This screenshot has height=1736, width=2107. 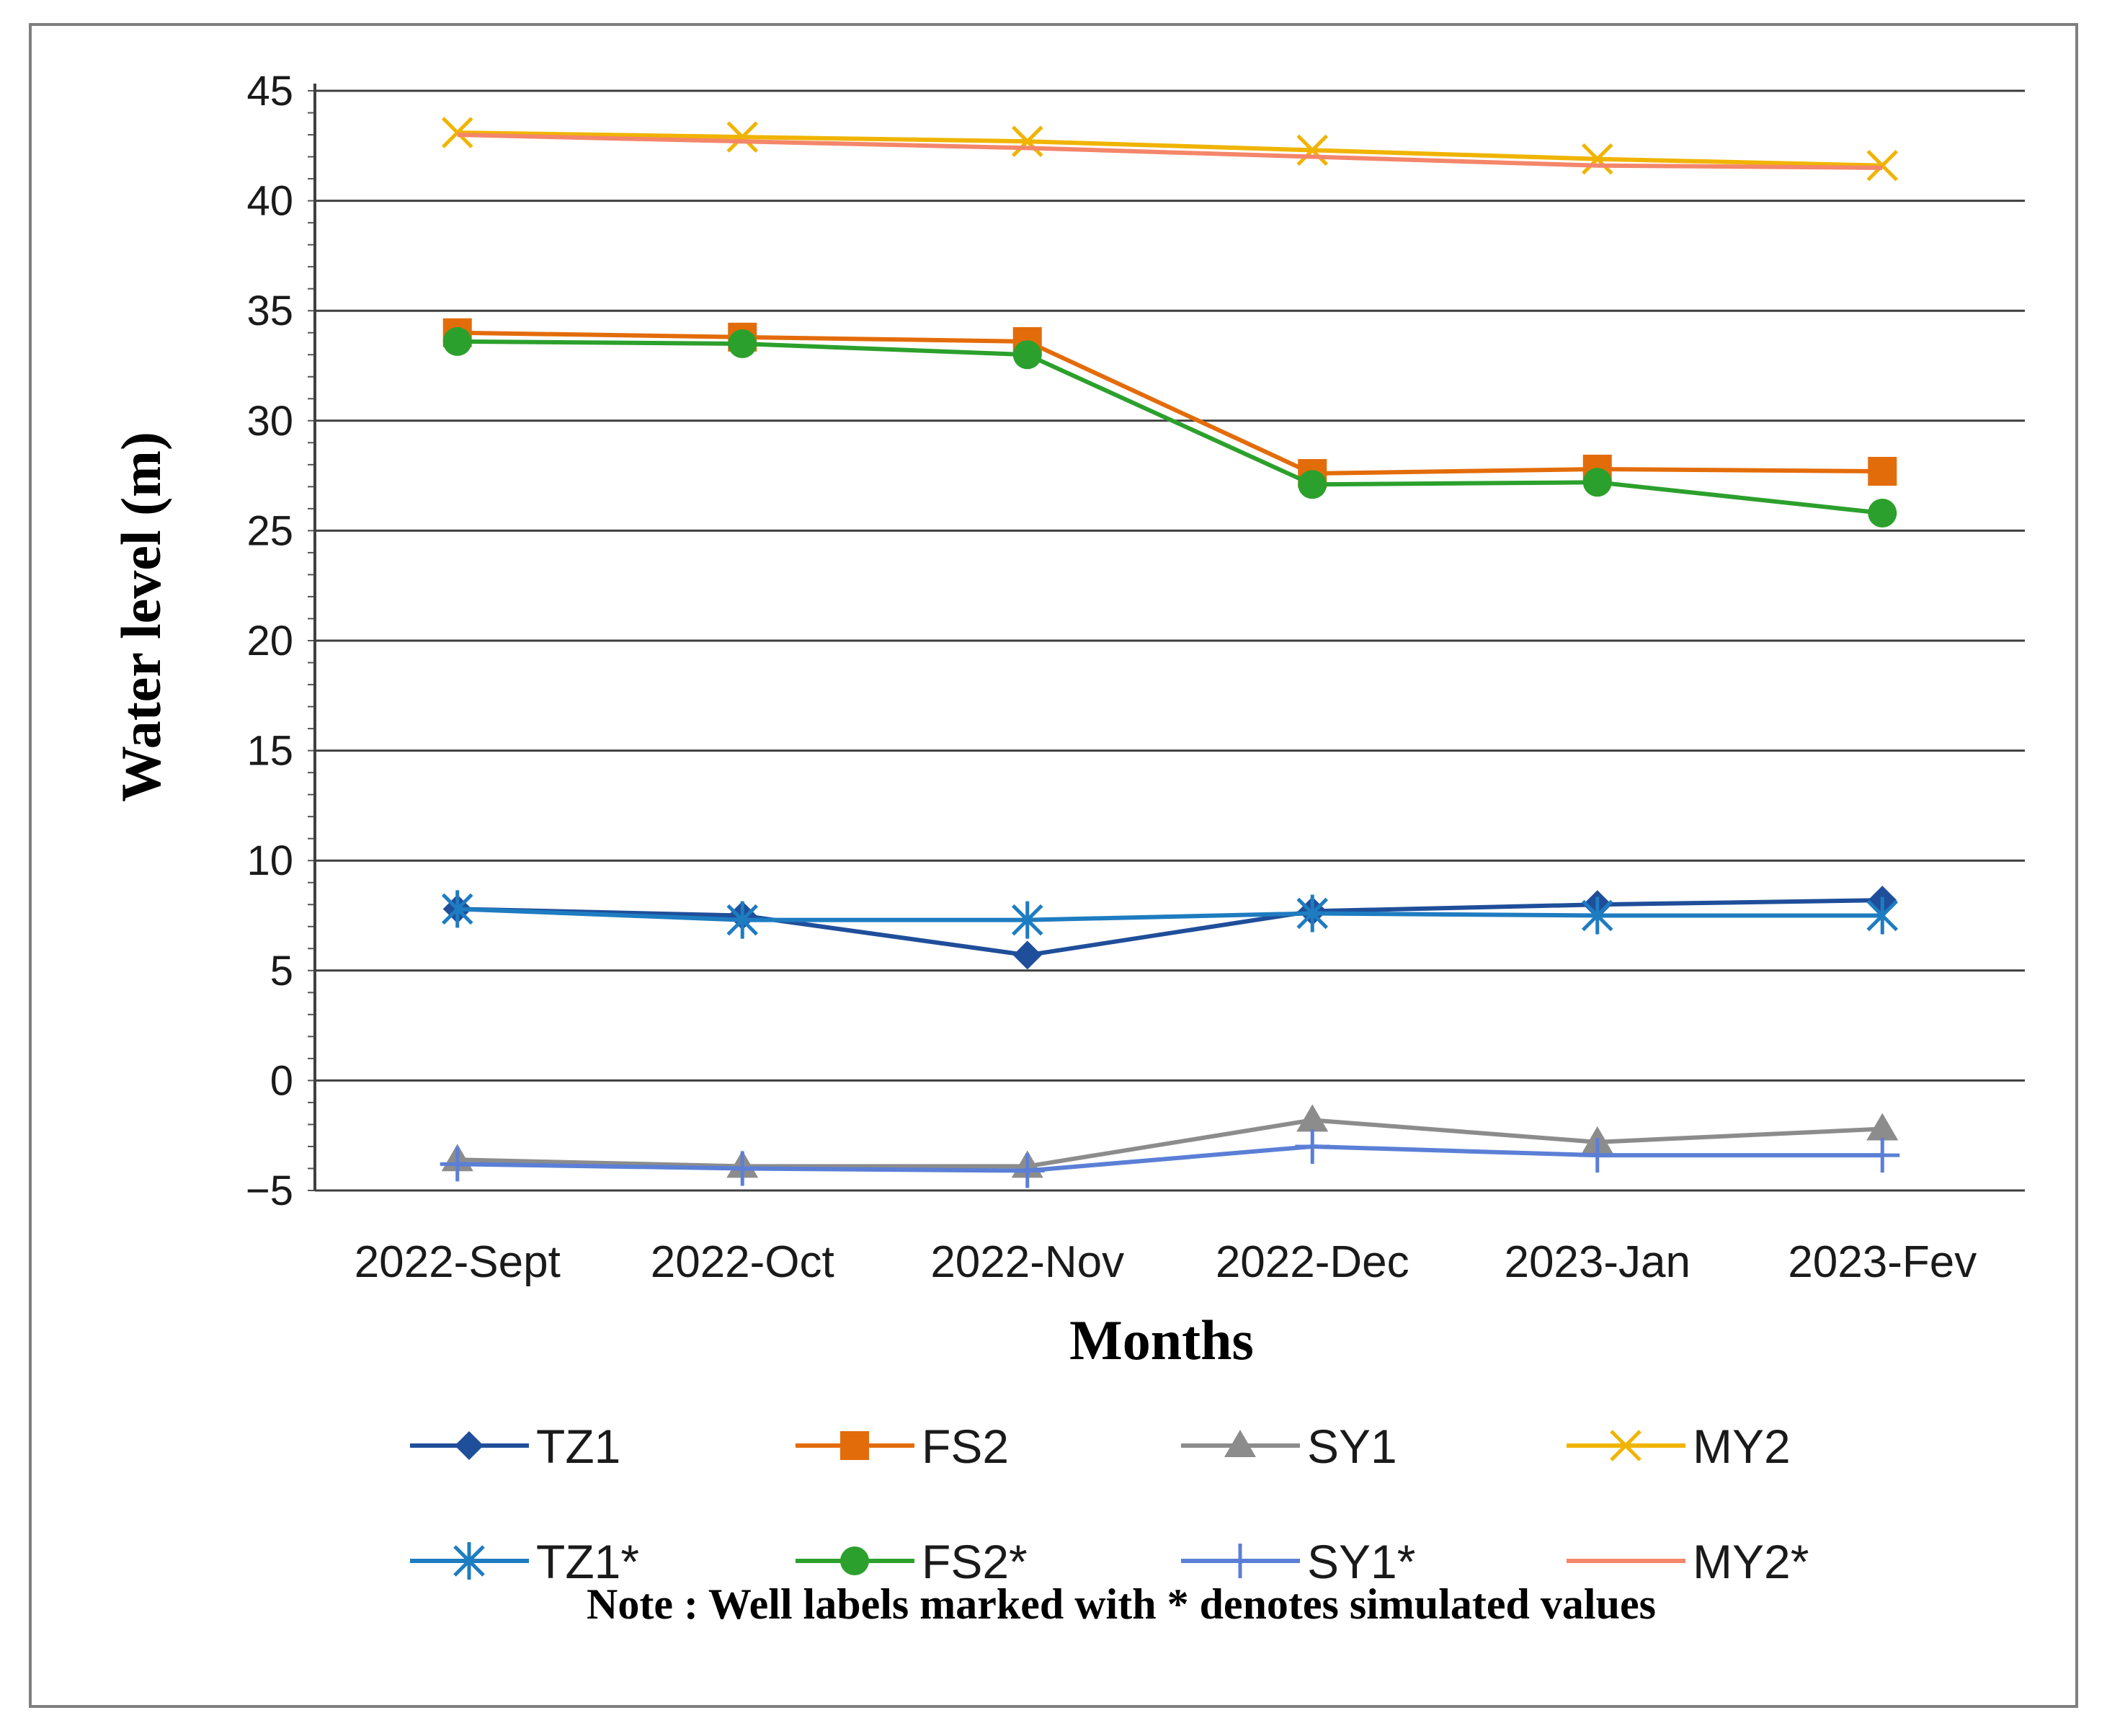 What do you see at coordinates (1027, 1262) in the screenshot?
I see `x-tick-label: 2022-Nov` at bounding box center [1027, 1262].